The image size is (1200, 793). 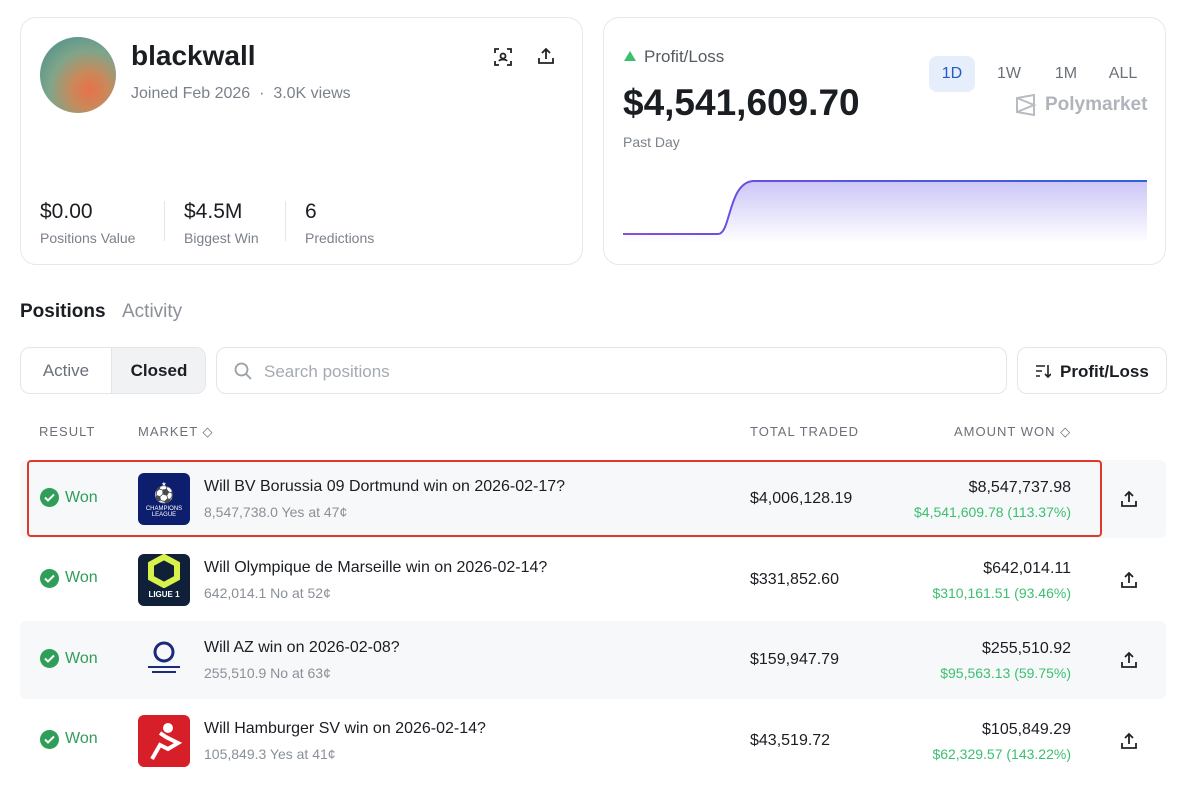 I want to click on pnl-sparkline, so click(x=885, y=211).